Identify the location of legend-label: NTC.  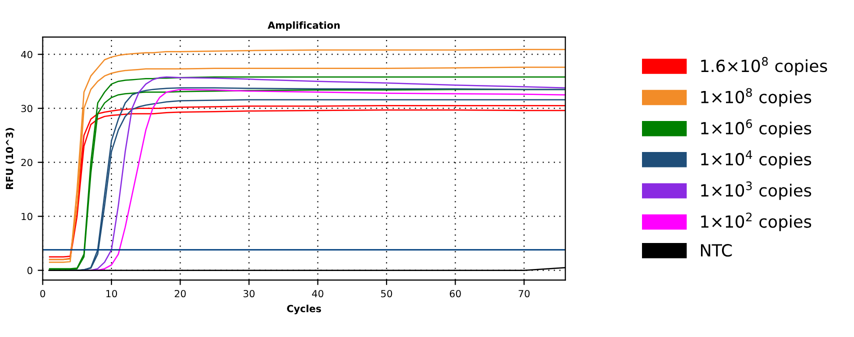
(716, 250).